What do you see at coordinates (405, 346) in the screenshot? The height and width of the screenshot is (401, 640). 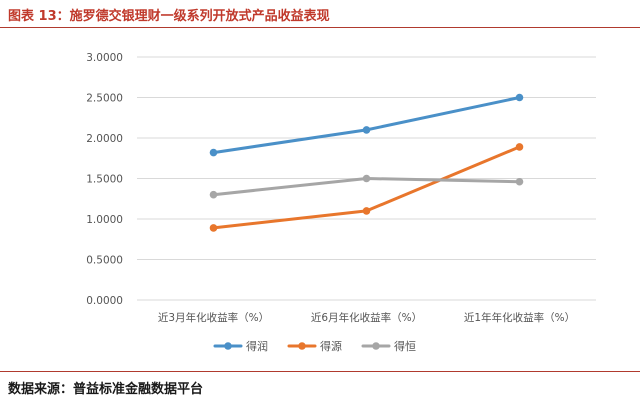 I see `legend-label: 得恒` at bounding box center [405, 346].